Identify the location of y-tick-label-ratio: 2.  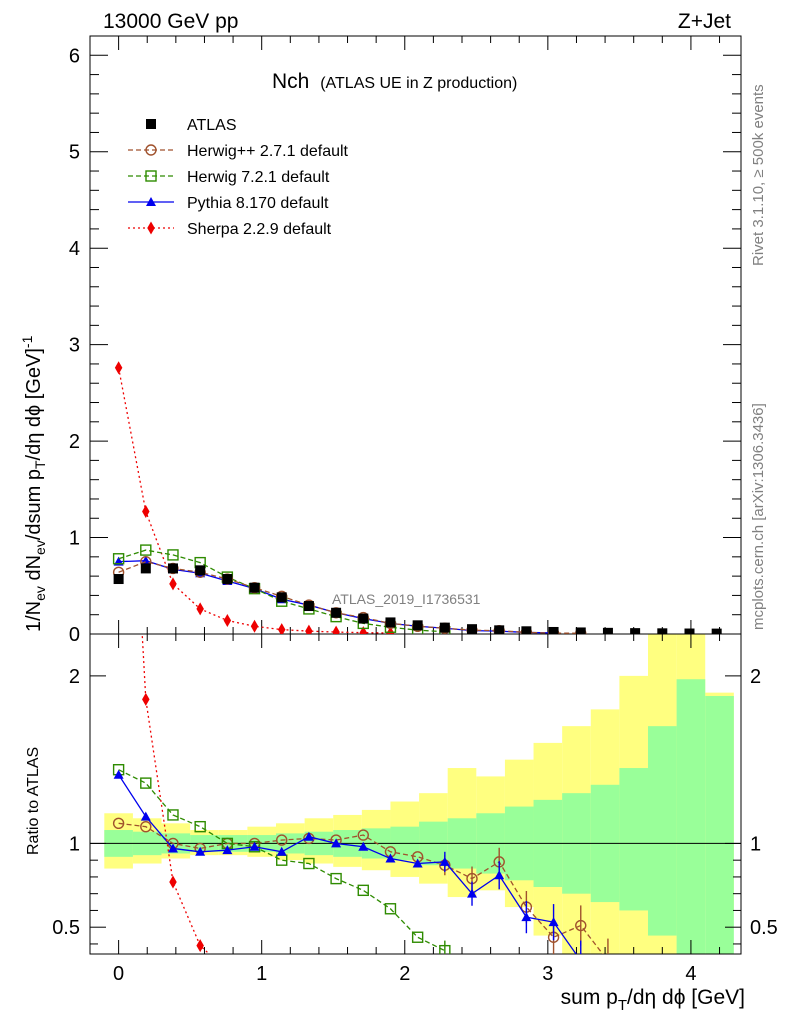
(74, 677).